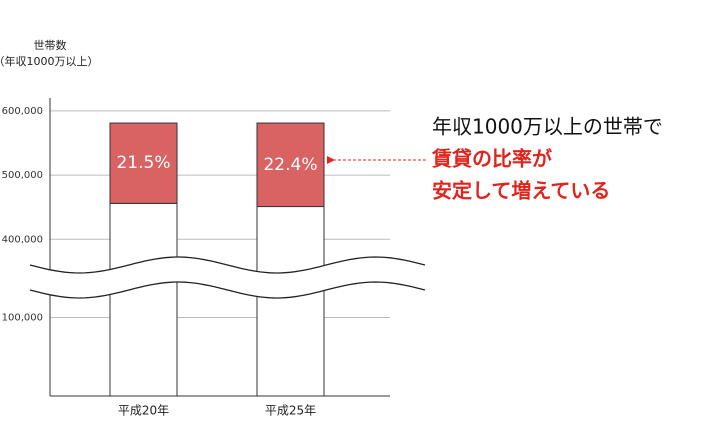 The height and width of the screenshot is (436, 716). Describe the element at coordinates (22, 239) in the screenshot. I see `y-tick-label: 400,000` at that location.